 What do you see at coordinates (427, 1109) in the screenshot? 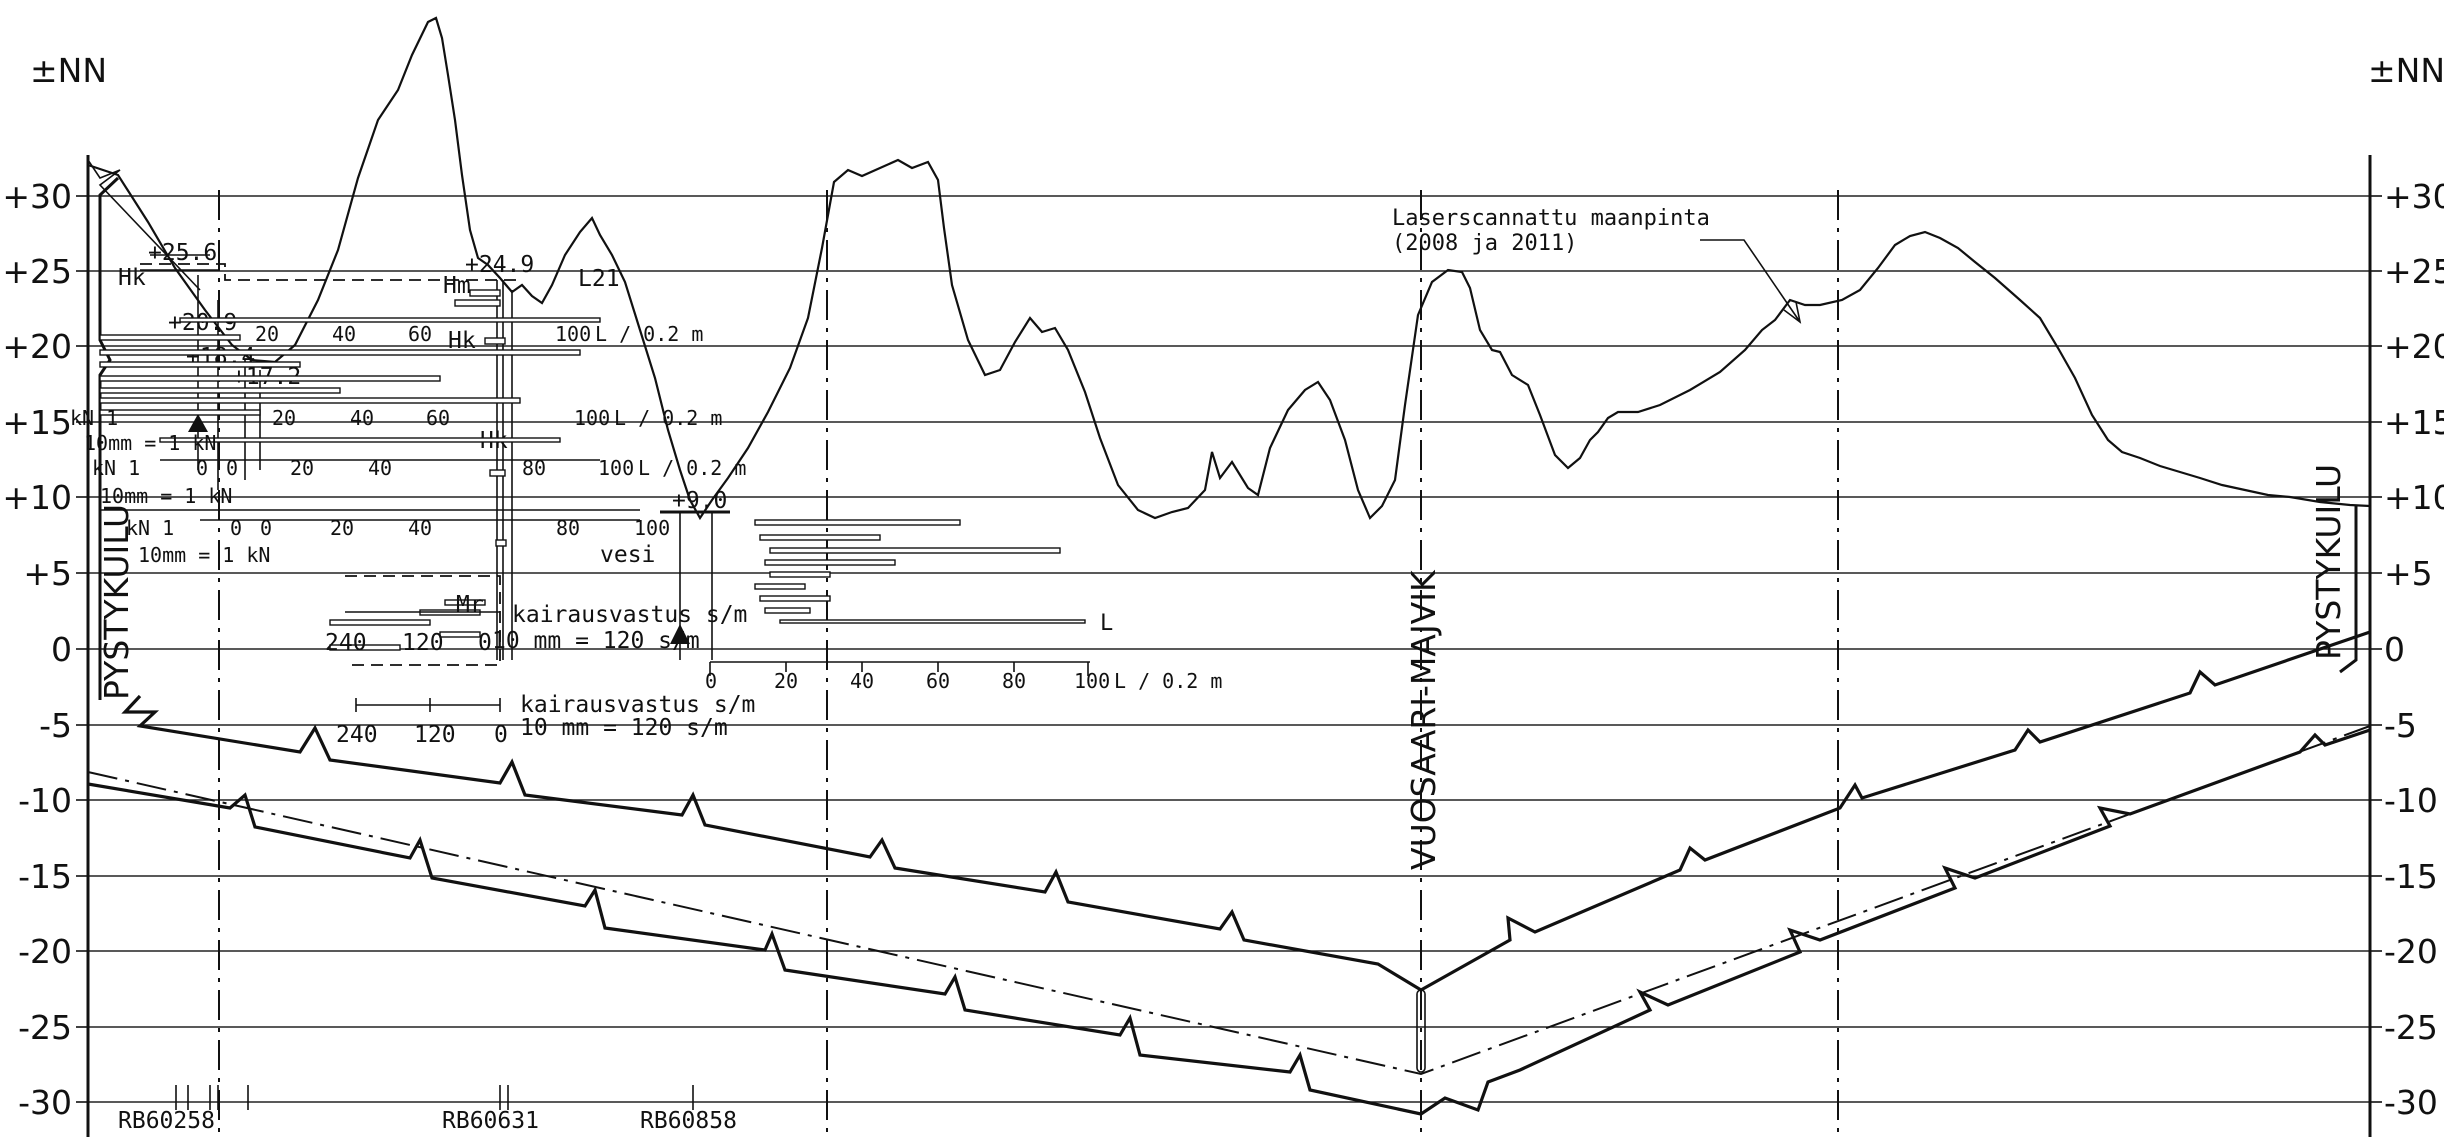
I see `borehole-labels: RB60258 RB60631 RB60858` at bounding box center [427, 1109].